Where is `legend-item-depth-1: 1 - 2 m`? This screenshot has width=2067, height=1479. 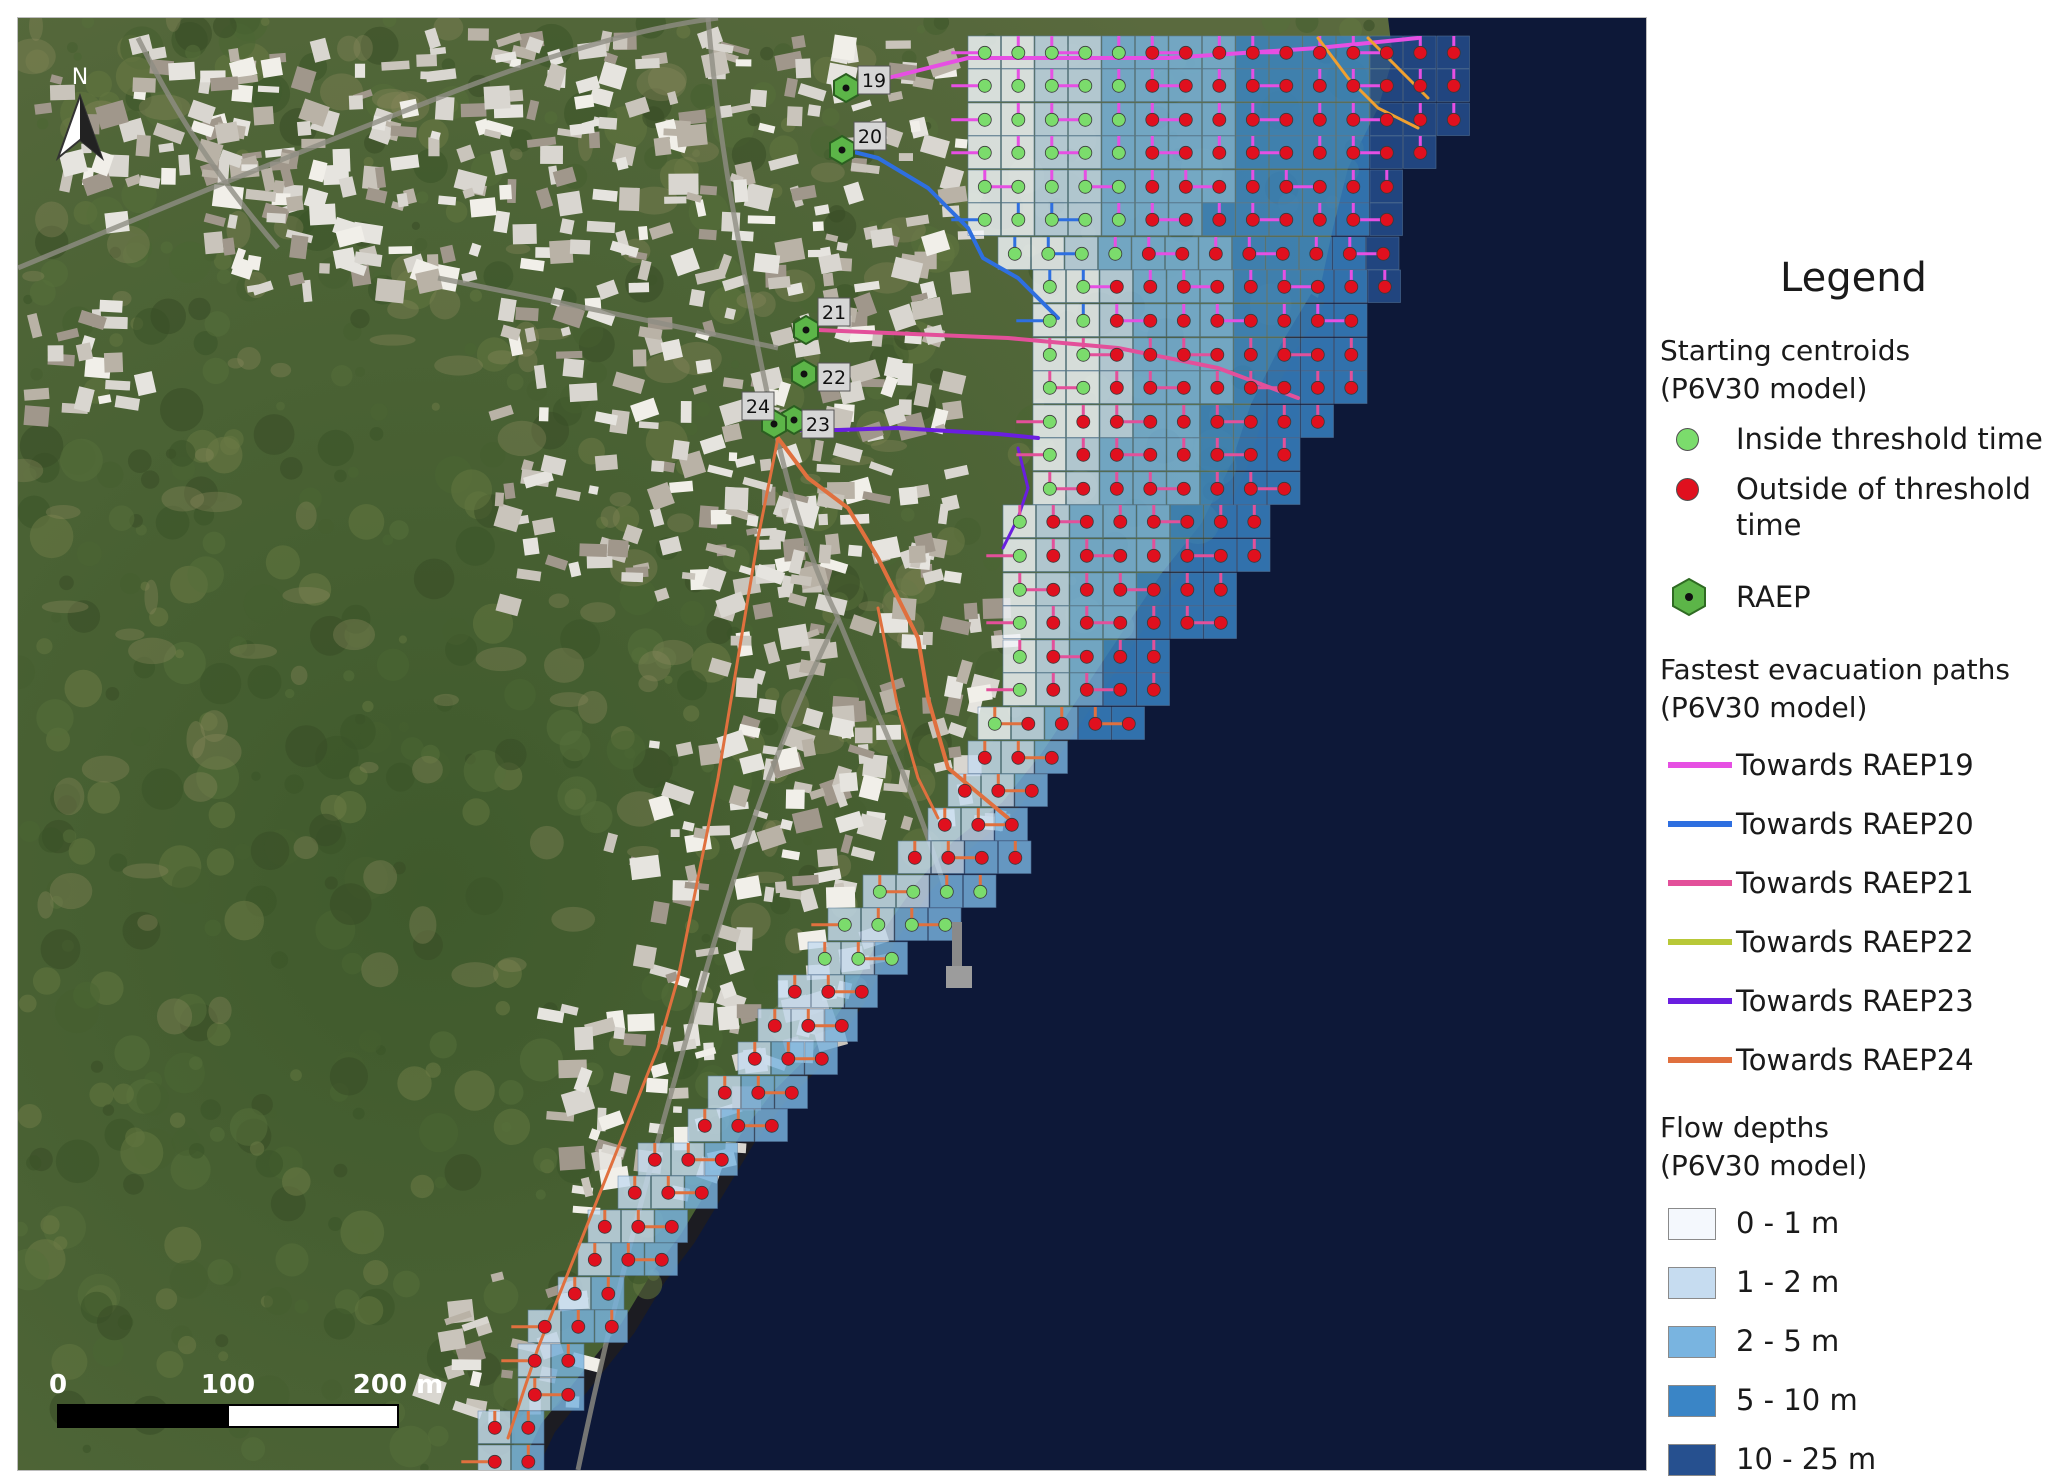 legend-item-depth-1: 1 - 2 m is located at coordinates (1862, 1282).